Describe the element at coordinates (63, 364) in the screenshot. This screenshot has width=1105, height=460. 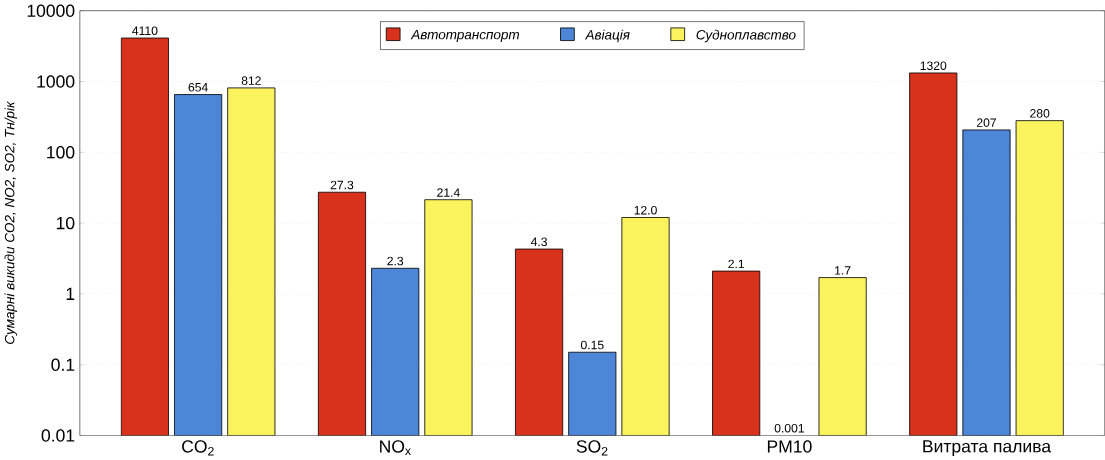
I see `y-tick-label: 0.1` at that location.